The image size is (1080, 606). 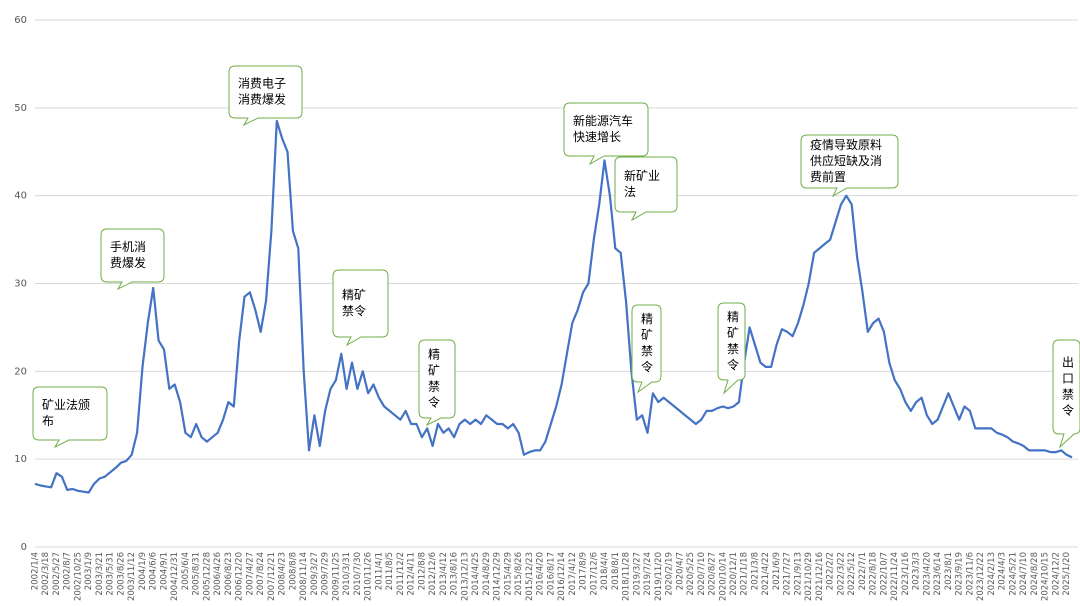 What do you see at coordinates (1068, 379) in the screenshot?
I see `annotation-text: 口` at bounding box center [1068, 379].